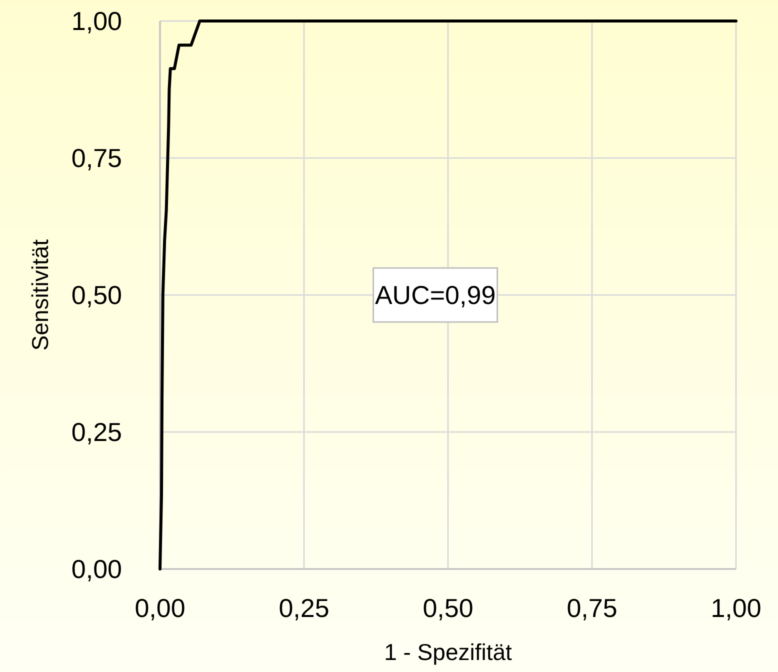 The height and width of the screenshot is (672, 778). Describe the element at coordinates (96, 569) in the screenshot. I see `y-tick-label: 0,00` at that location.